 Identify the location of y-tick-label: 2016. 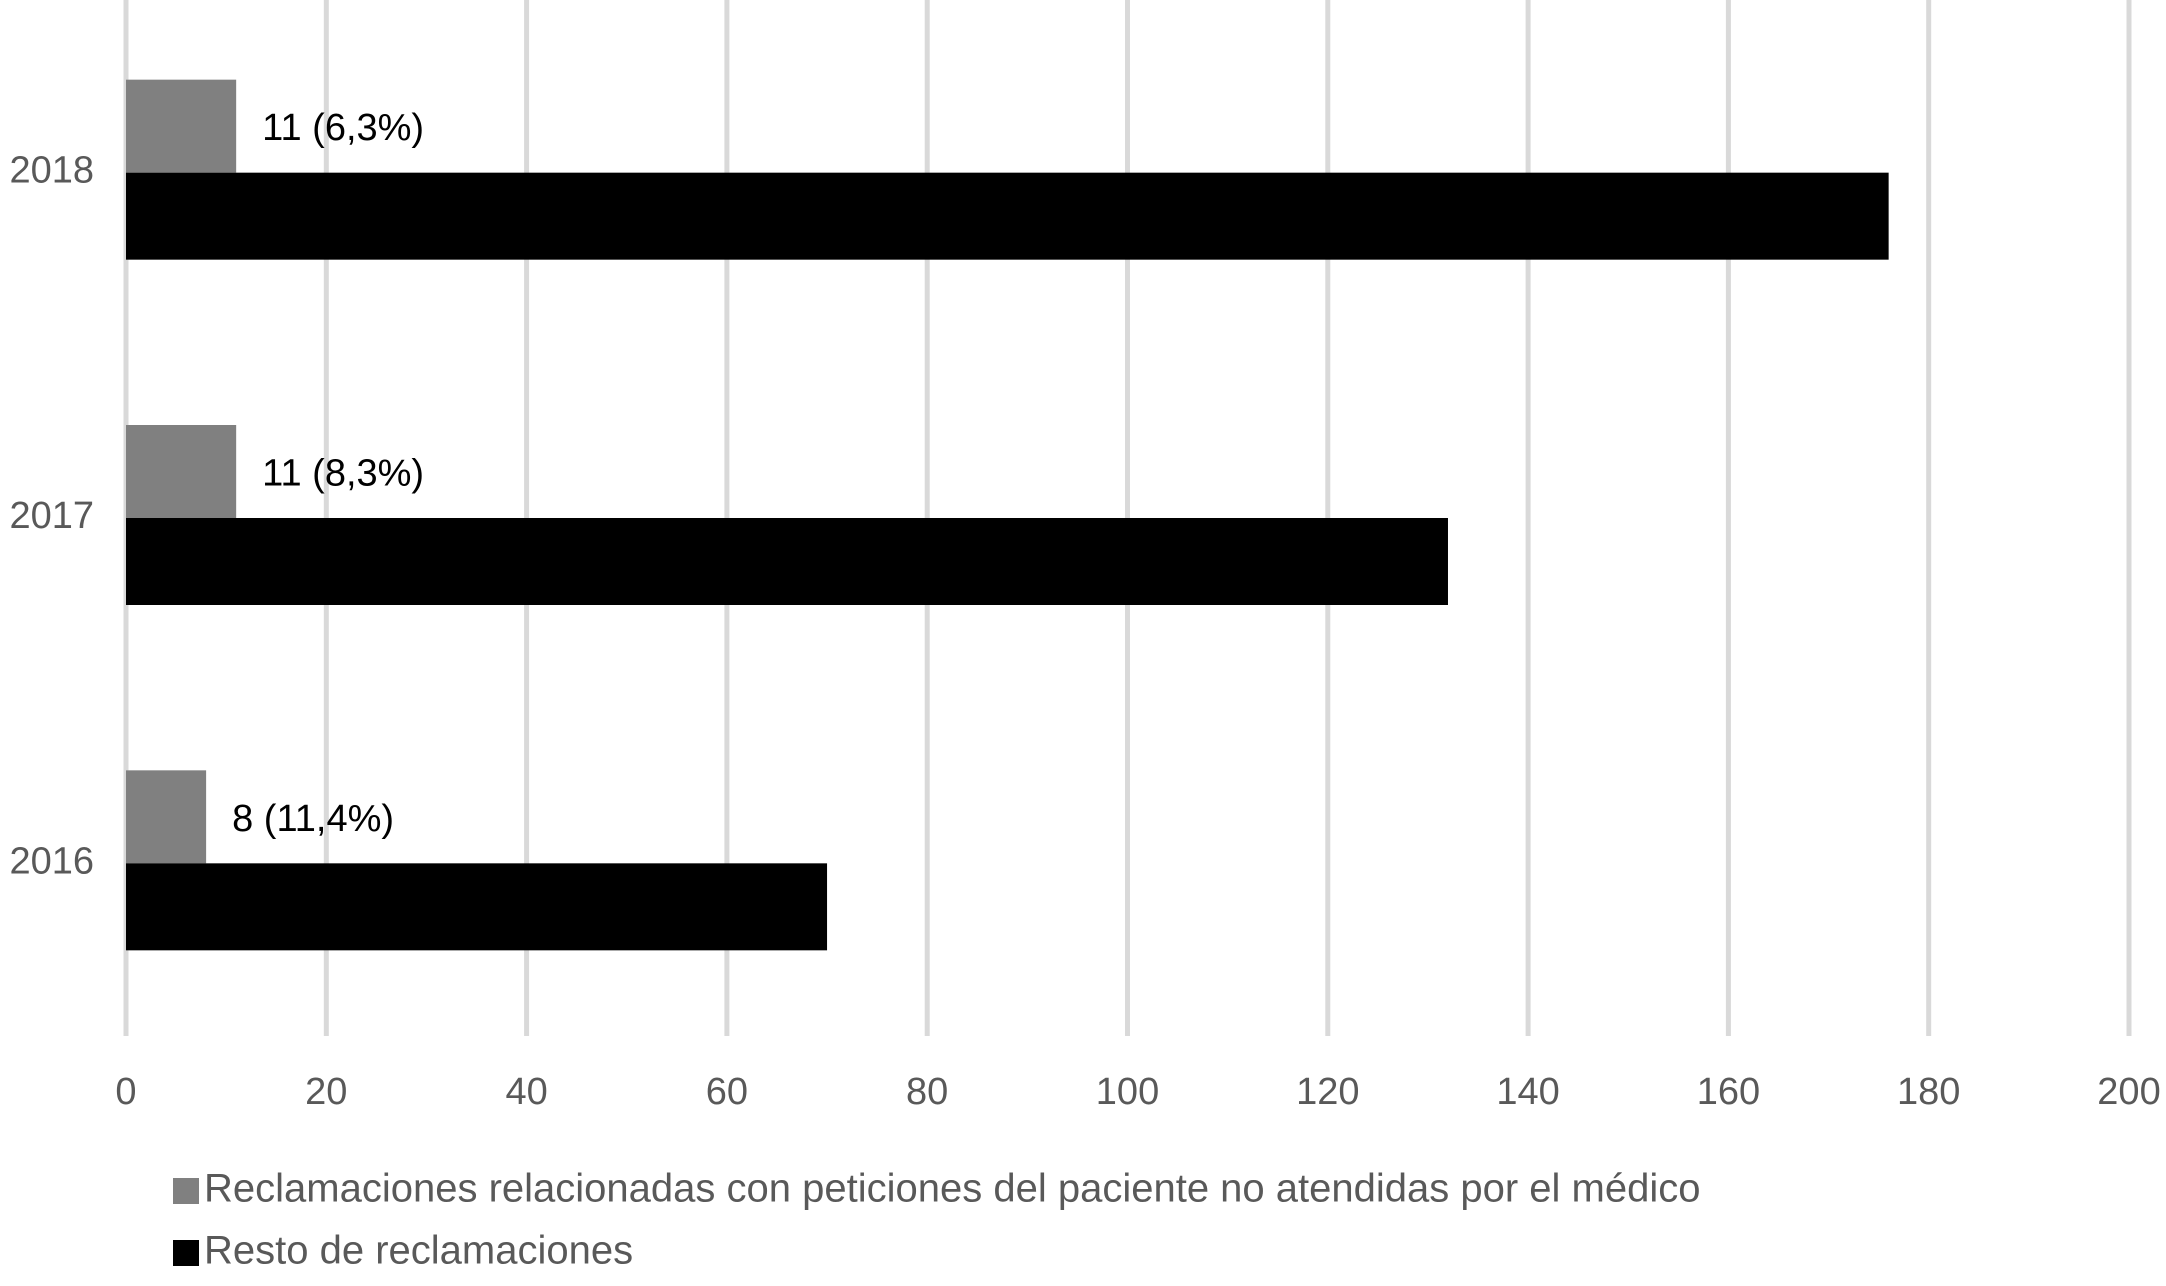
(51, 861).